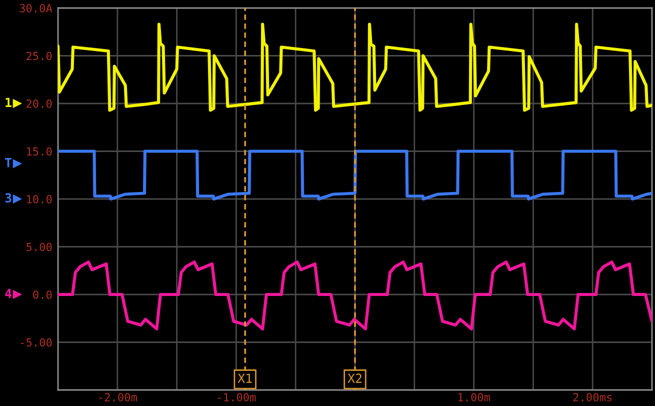  What do you see at coordinates (8, 293) in the screenshot?
I see `text: 4` at bounding box center [8, 293].